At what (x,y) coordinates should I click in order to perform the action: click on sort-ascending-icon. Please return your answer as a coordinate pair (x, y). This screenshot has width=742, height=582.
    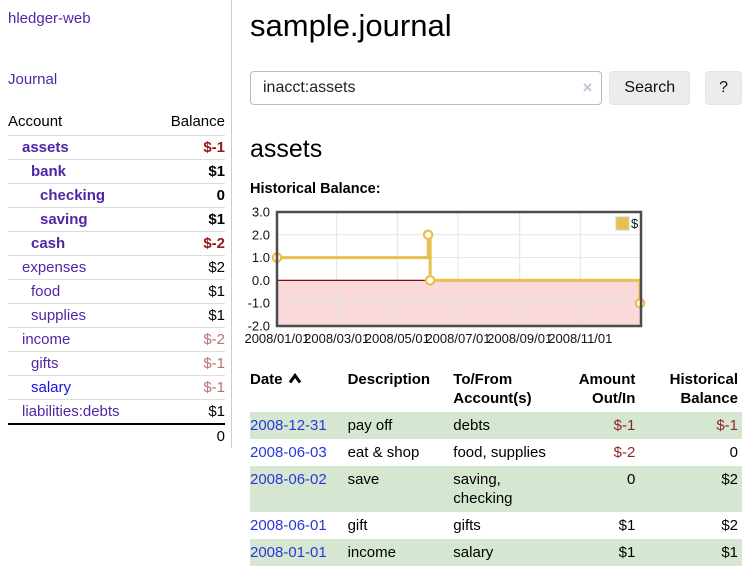
    Looking at the image, I should click on (294, 378).